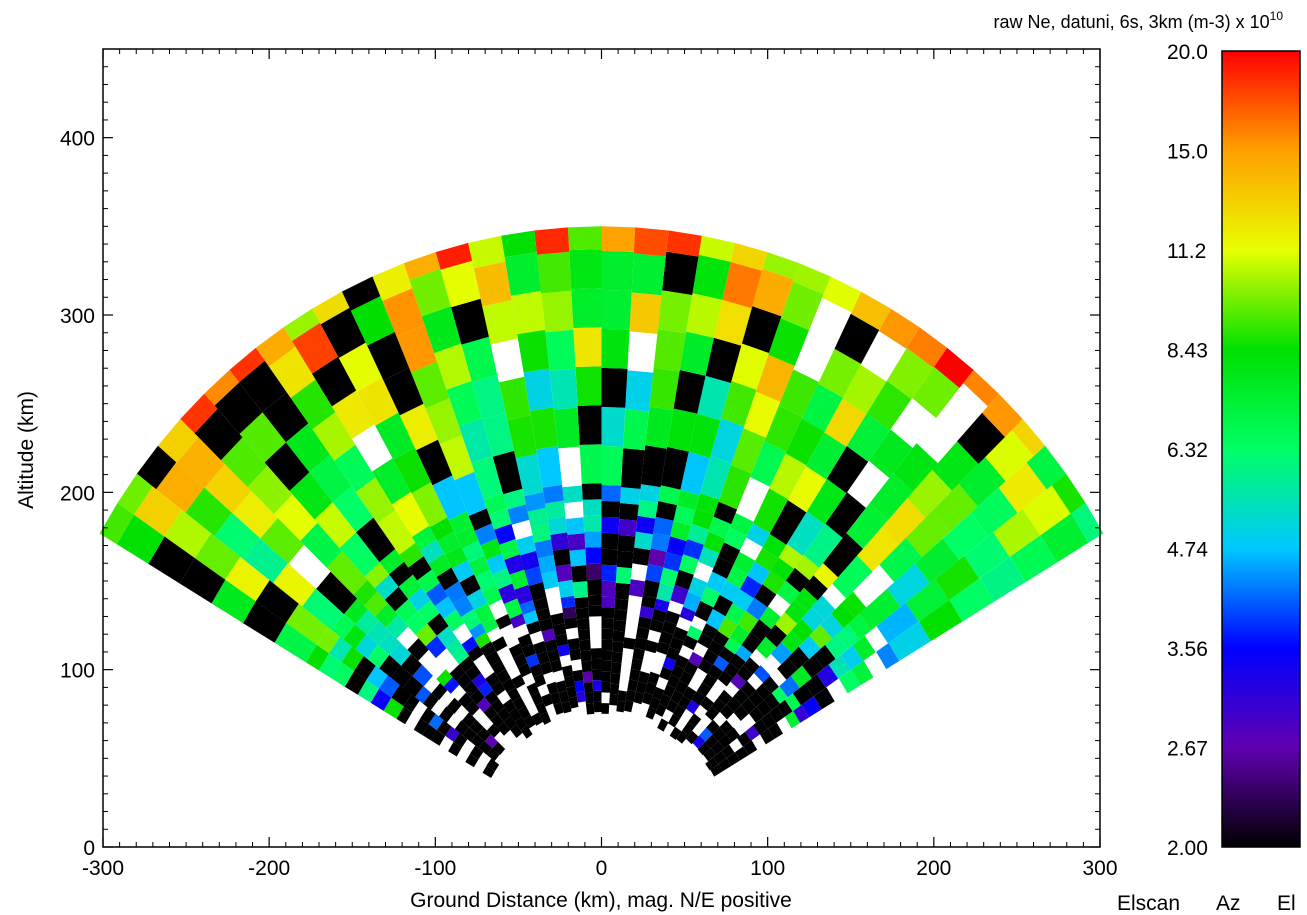 Image resolution: width=1307 pixels, height=915 pixels. What do you see at coordinates (1187, 649) in the screenshot?
I see `colorbar-tick-label: 3.56` at bounding box center [1187, 649].